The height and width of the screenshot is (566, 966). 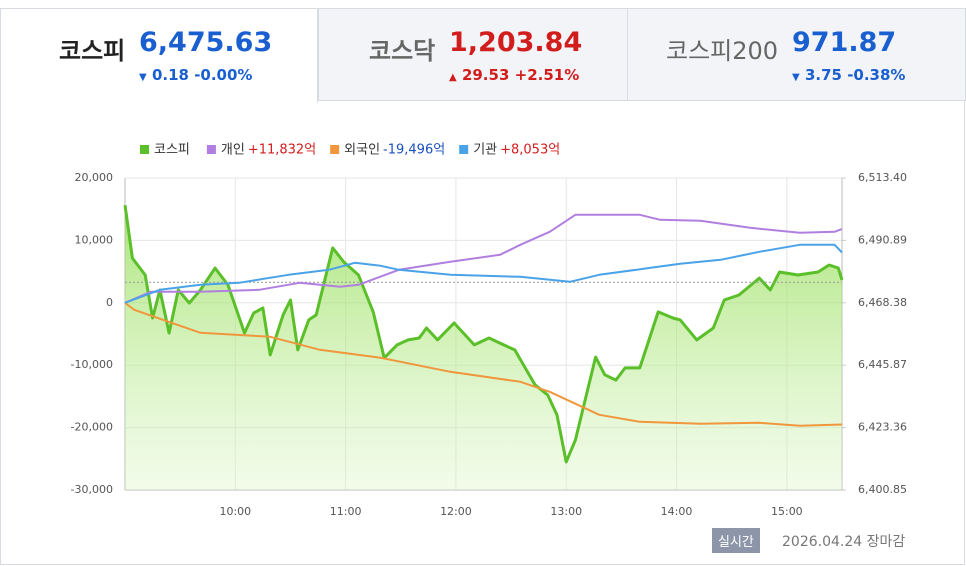 I want to click on legend-label: 코스피, so click(x=172, y=150).